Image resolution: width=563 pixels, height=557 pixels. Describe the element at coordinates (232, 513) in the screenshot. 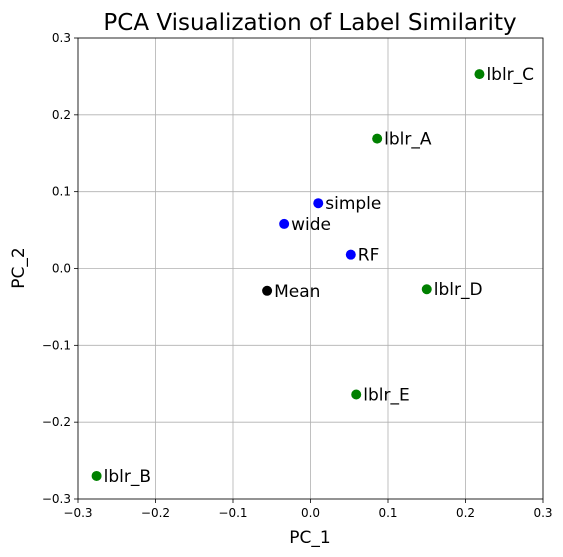

I see `x-tick-label: −0.1` at that location.